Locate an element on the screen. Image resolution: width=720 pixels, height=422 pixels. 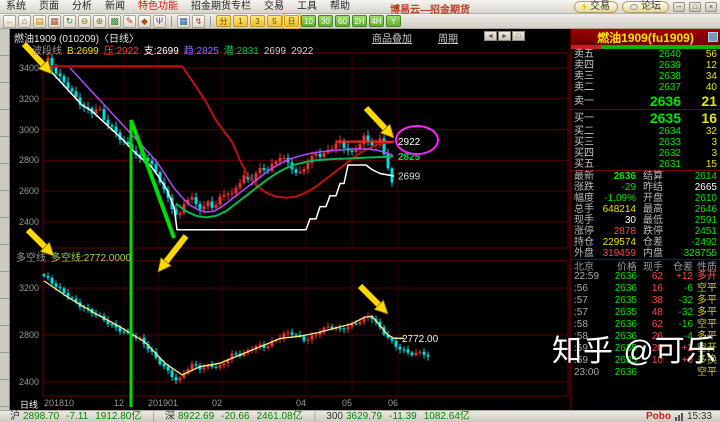
index-value: 8922.69 is located at coordinates (196, 416).